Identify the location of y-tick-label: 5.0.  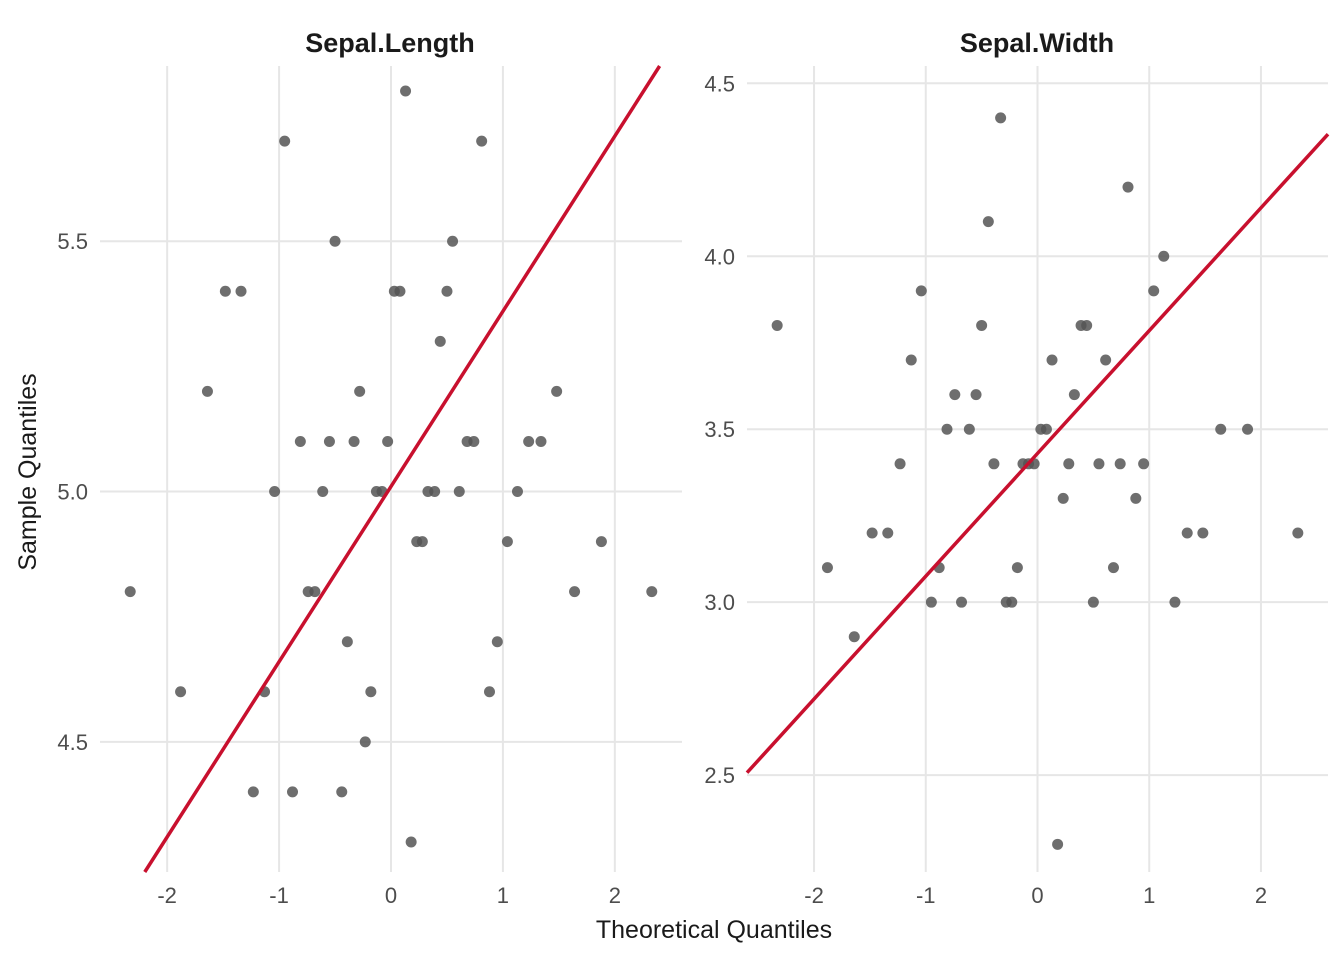
(72, 492).